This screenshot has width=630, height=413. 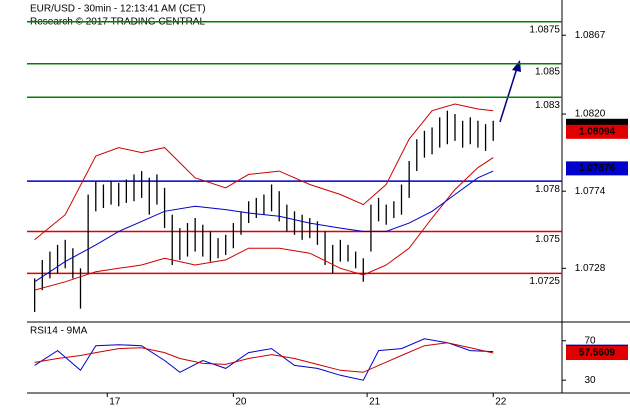 I want to click on y-tick-label: 1.0774, so click(x=590, y=191).